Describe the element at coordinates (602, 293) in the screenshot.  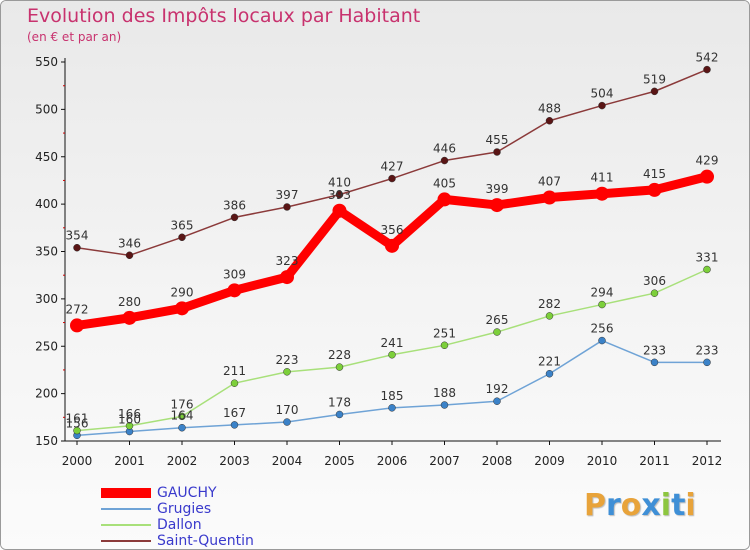
I see `data-label-dallon: 294` at that location.